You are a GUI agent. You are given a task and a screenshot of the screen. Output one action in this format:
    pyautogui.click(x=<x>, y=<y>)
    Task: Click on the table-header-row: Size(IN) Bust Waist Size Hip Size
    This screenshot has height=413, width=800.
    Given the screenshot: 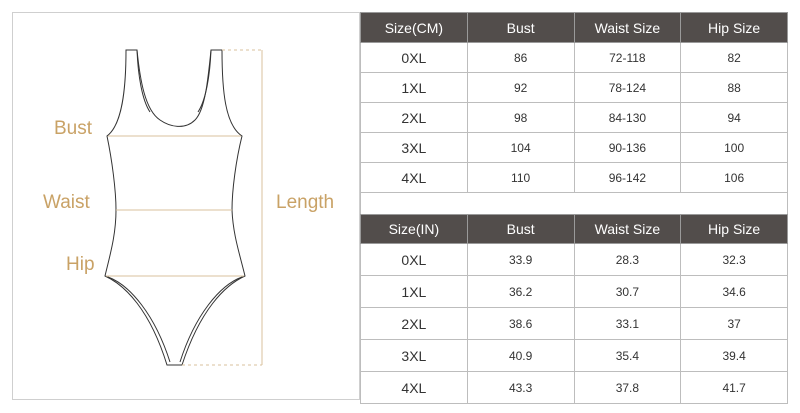 What is the action you would take?
    pyautogui.click(x=574, y=229)
    